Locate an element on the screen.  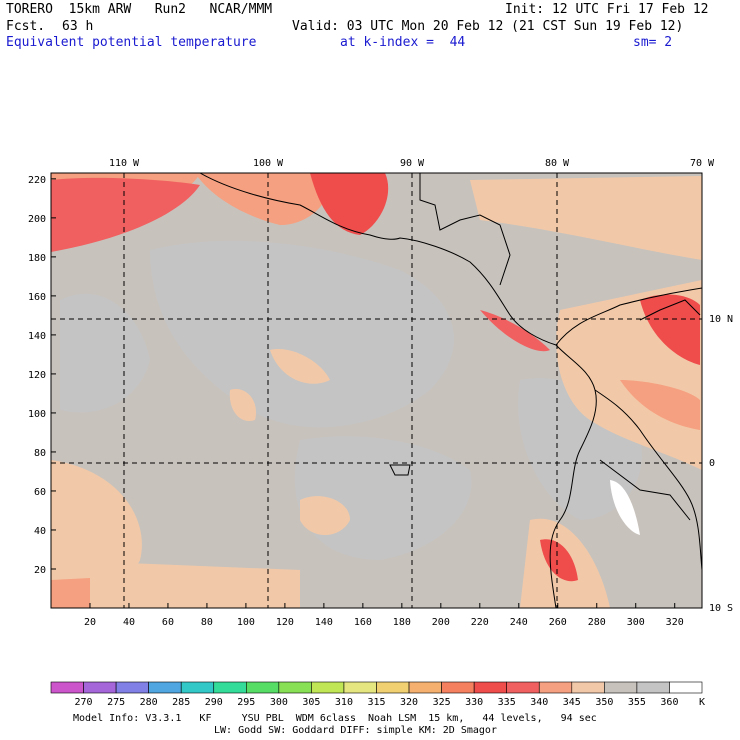
y-axis-ticks: 20 40 60 80 100 120 140 160 180 200 220 is located at coordinates (42, 375).